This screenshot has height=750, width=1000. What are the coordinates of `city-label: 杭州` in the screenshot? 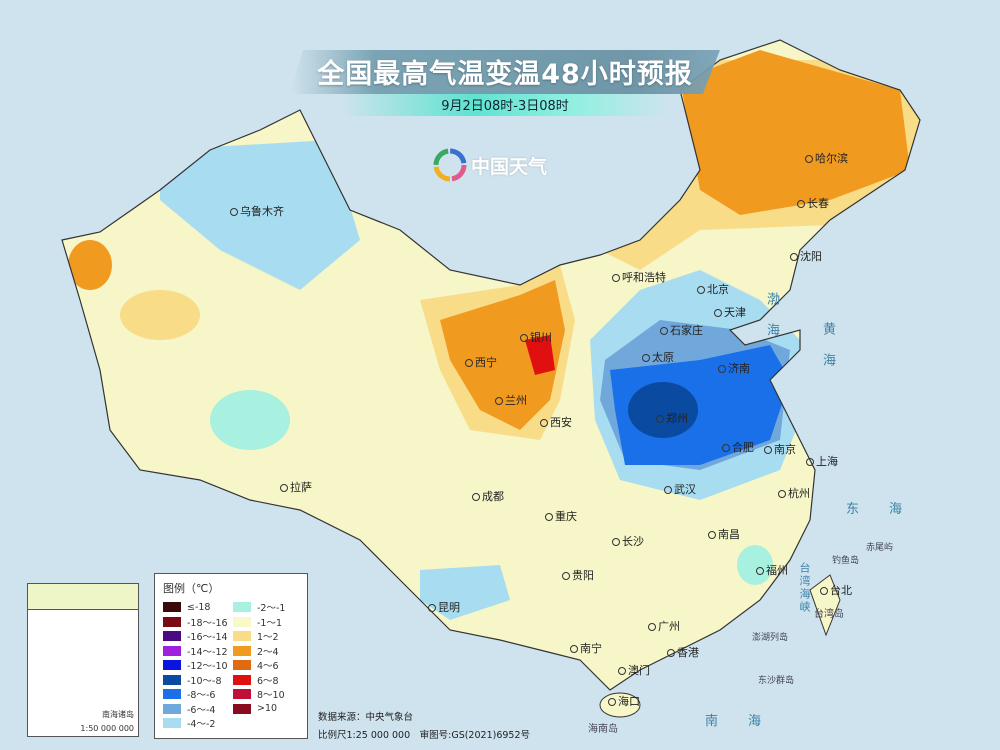 It's located at (794, 493).